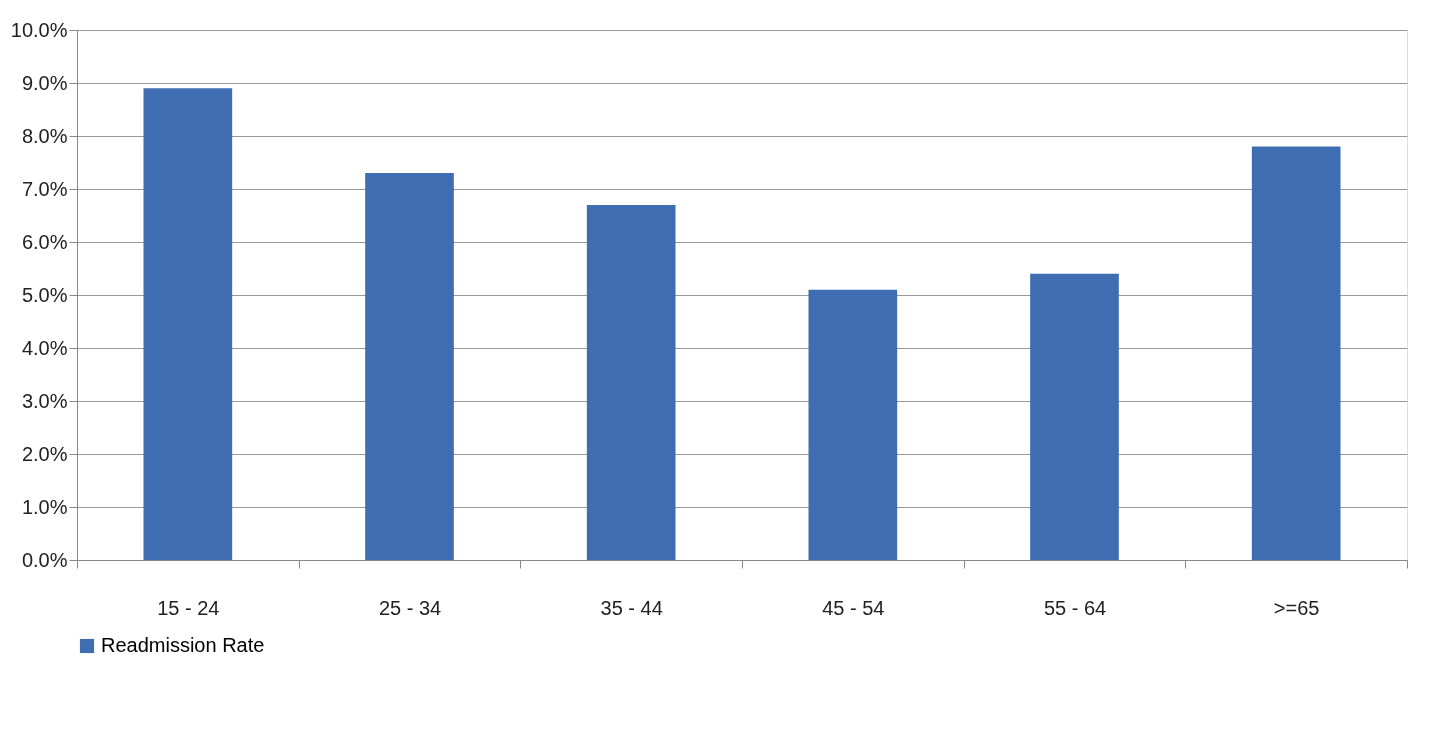  What do you see at coordinates (1296, 607) in the screenshot?
I see `x-tick-label: >=65` at bounding box center [1296, 607].